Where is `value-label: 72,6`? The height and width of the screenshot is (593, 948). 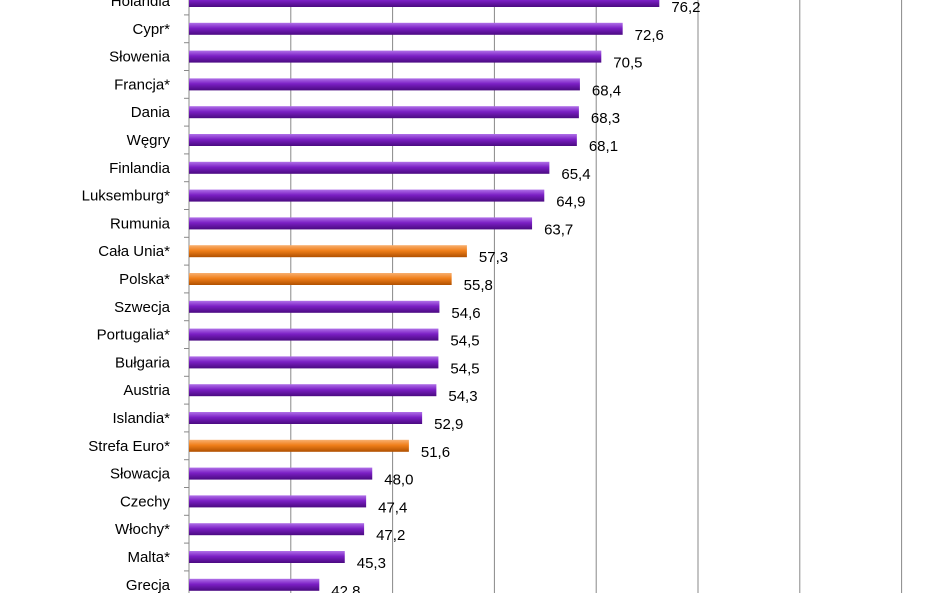
value-label: 72,6 is located at coordinates (649, 35).